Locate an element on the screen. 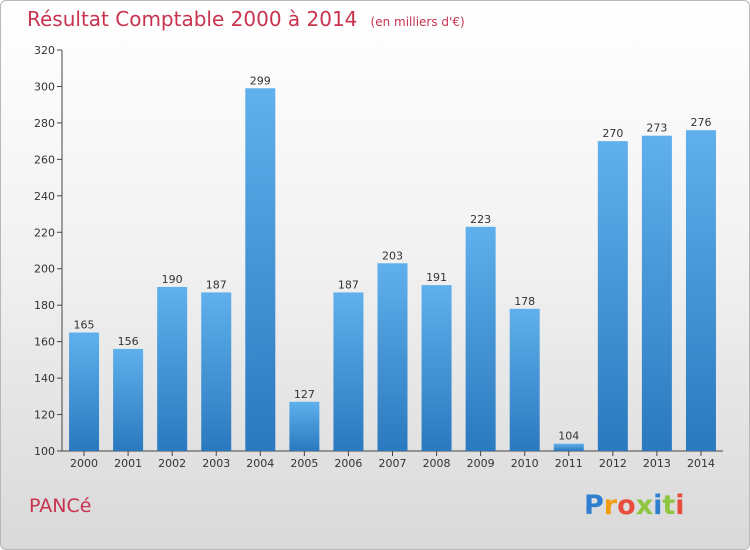 This screenshot has width=750, height=550. y-tick-label: 100 is located at coordinates (44, 451).